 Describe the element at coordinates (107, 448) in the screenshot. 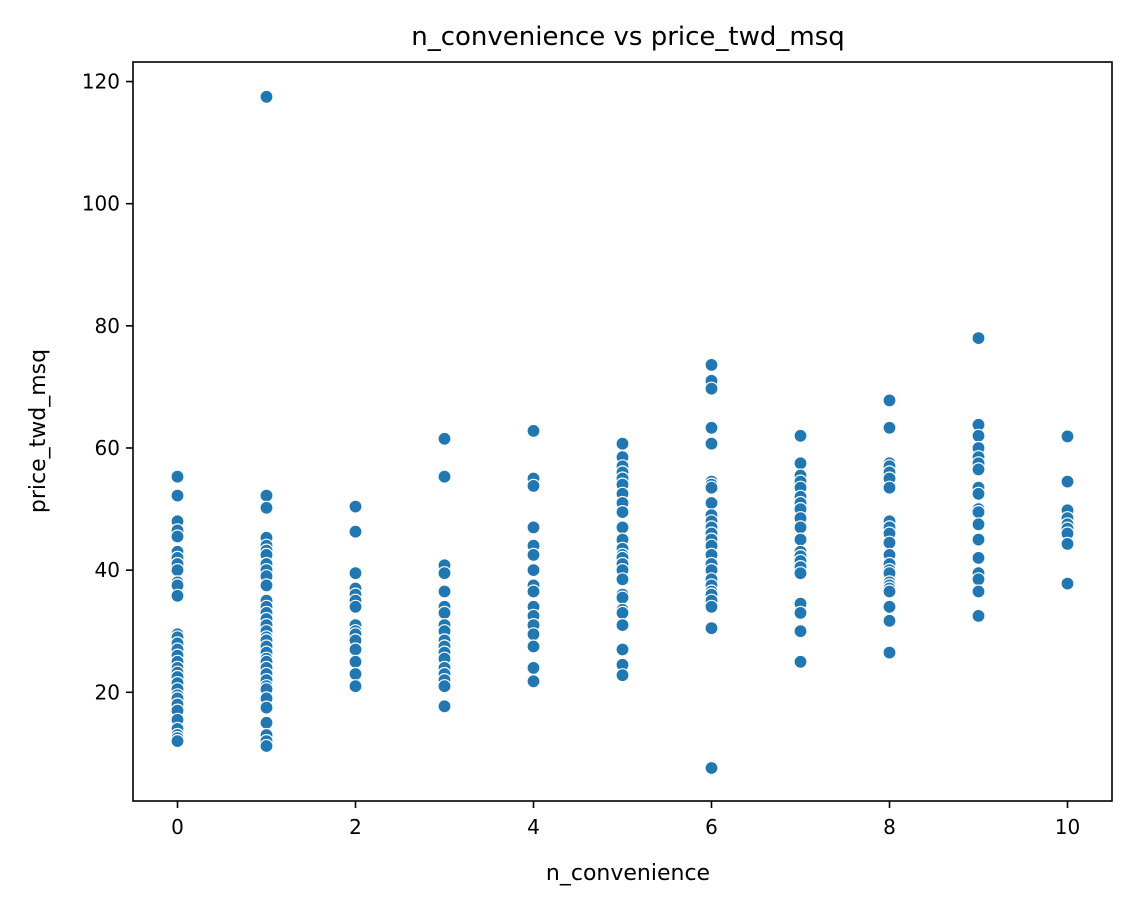

I see `y-tick-label: 60` at that location.